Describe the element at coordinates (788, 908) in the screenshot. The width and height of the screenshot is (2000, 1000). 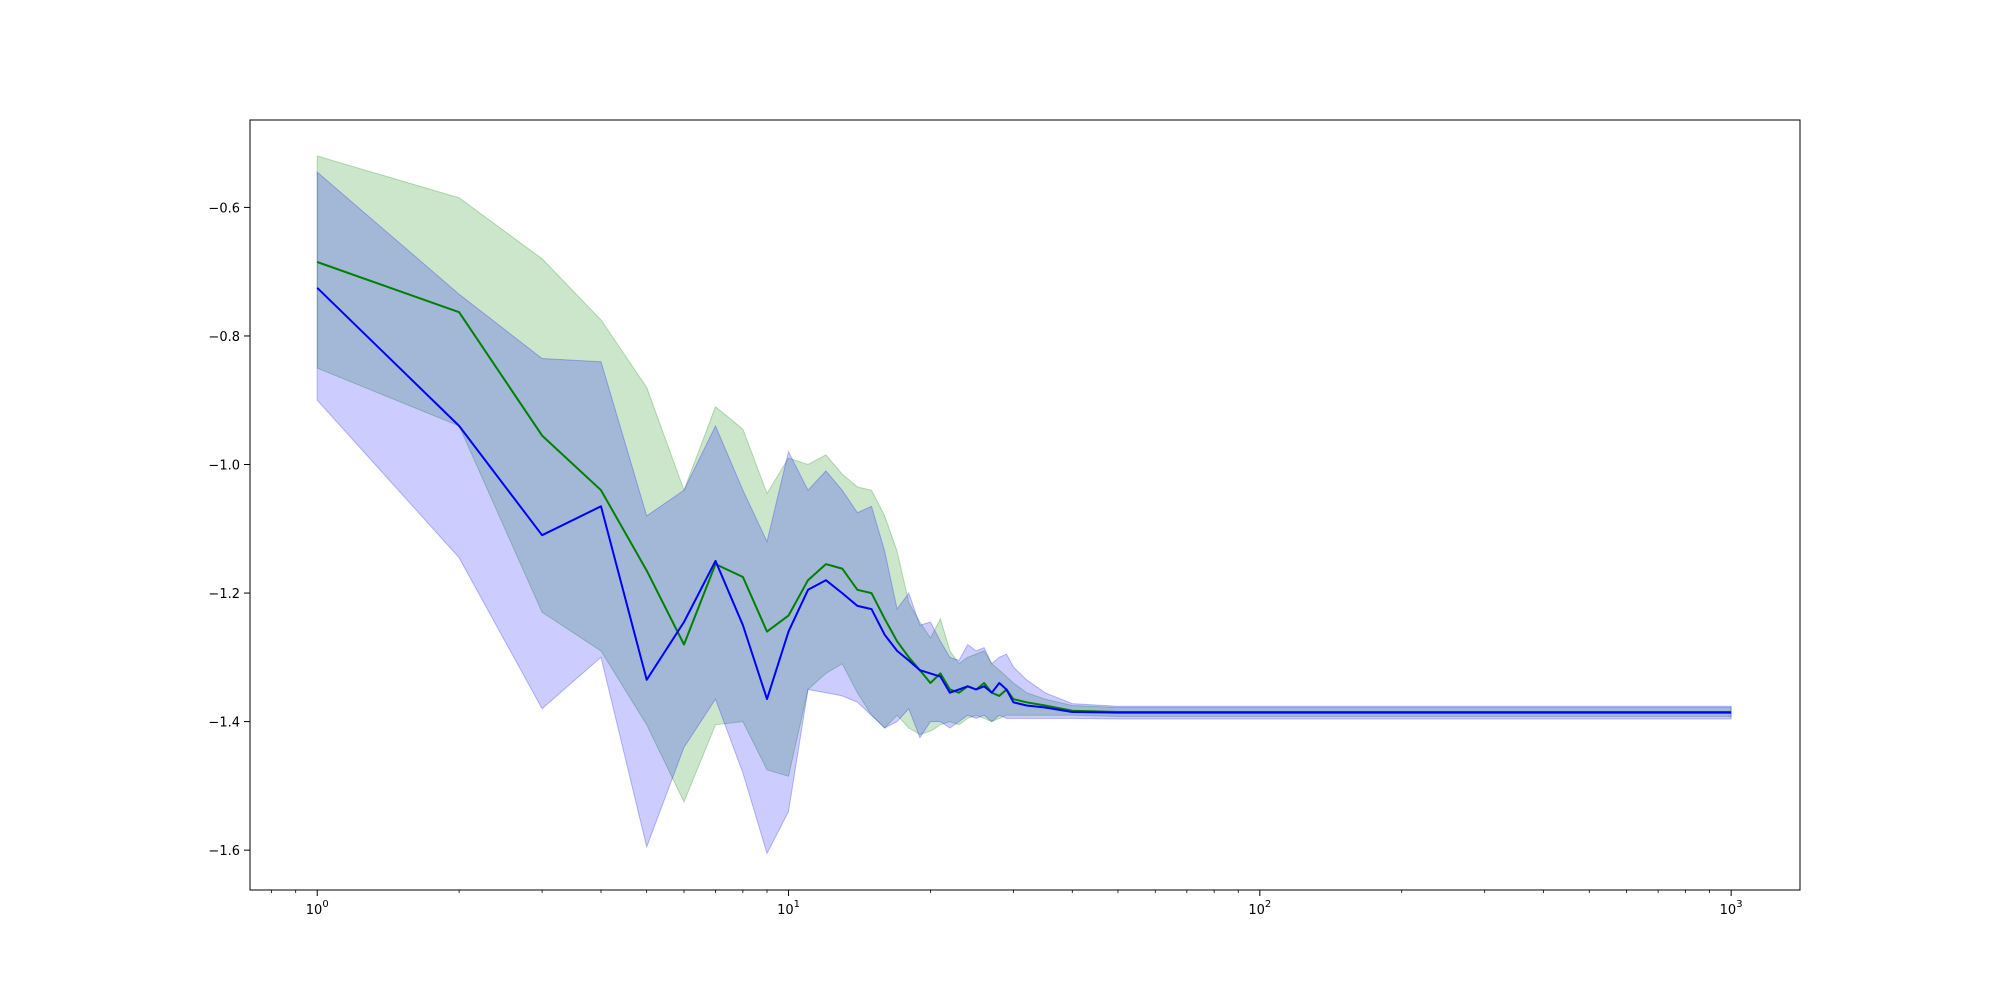
I see `x-tick-label: 10¹` at that location.